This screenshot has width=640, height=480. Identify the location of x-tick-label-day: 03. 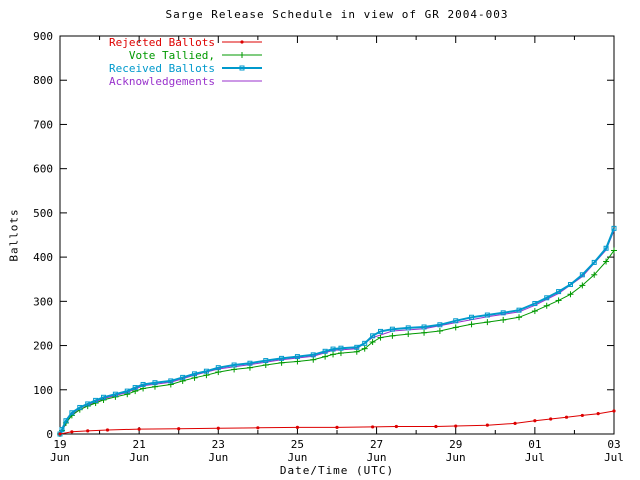
(613, 444).